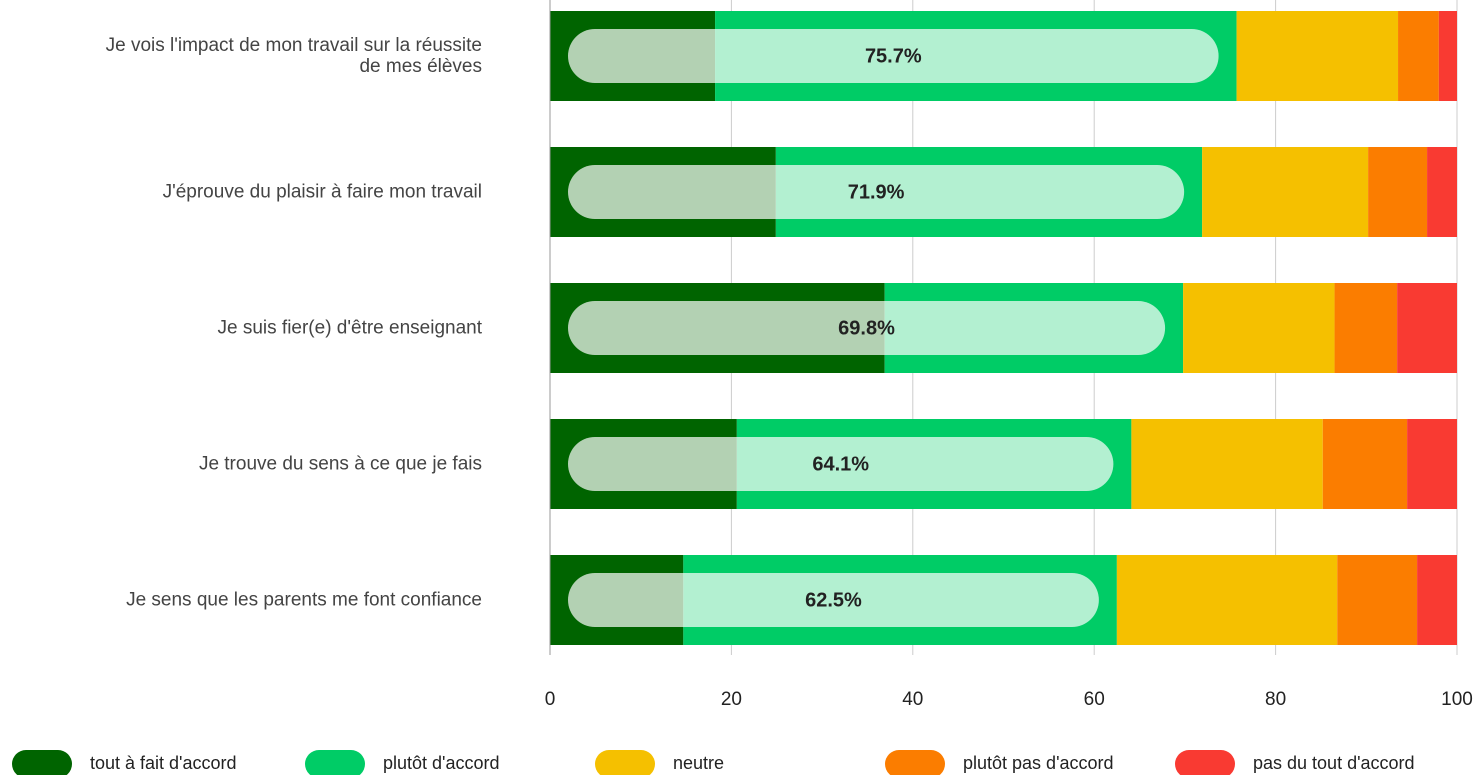 Image resolution: width=1481 pixels, height=775 pixels. I want to click on x-tick-label: 80, so click(1275, 699).